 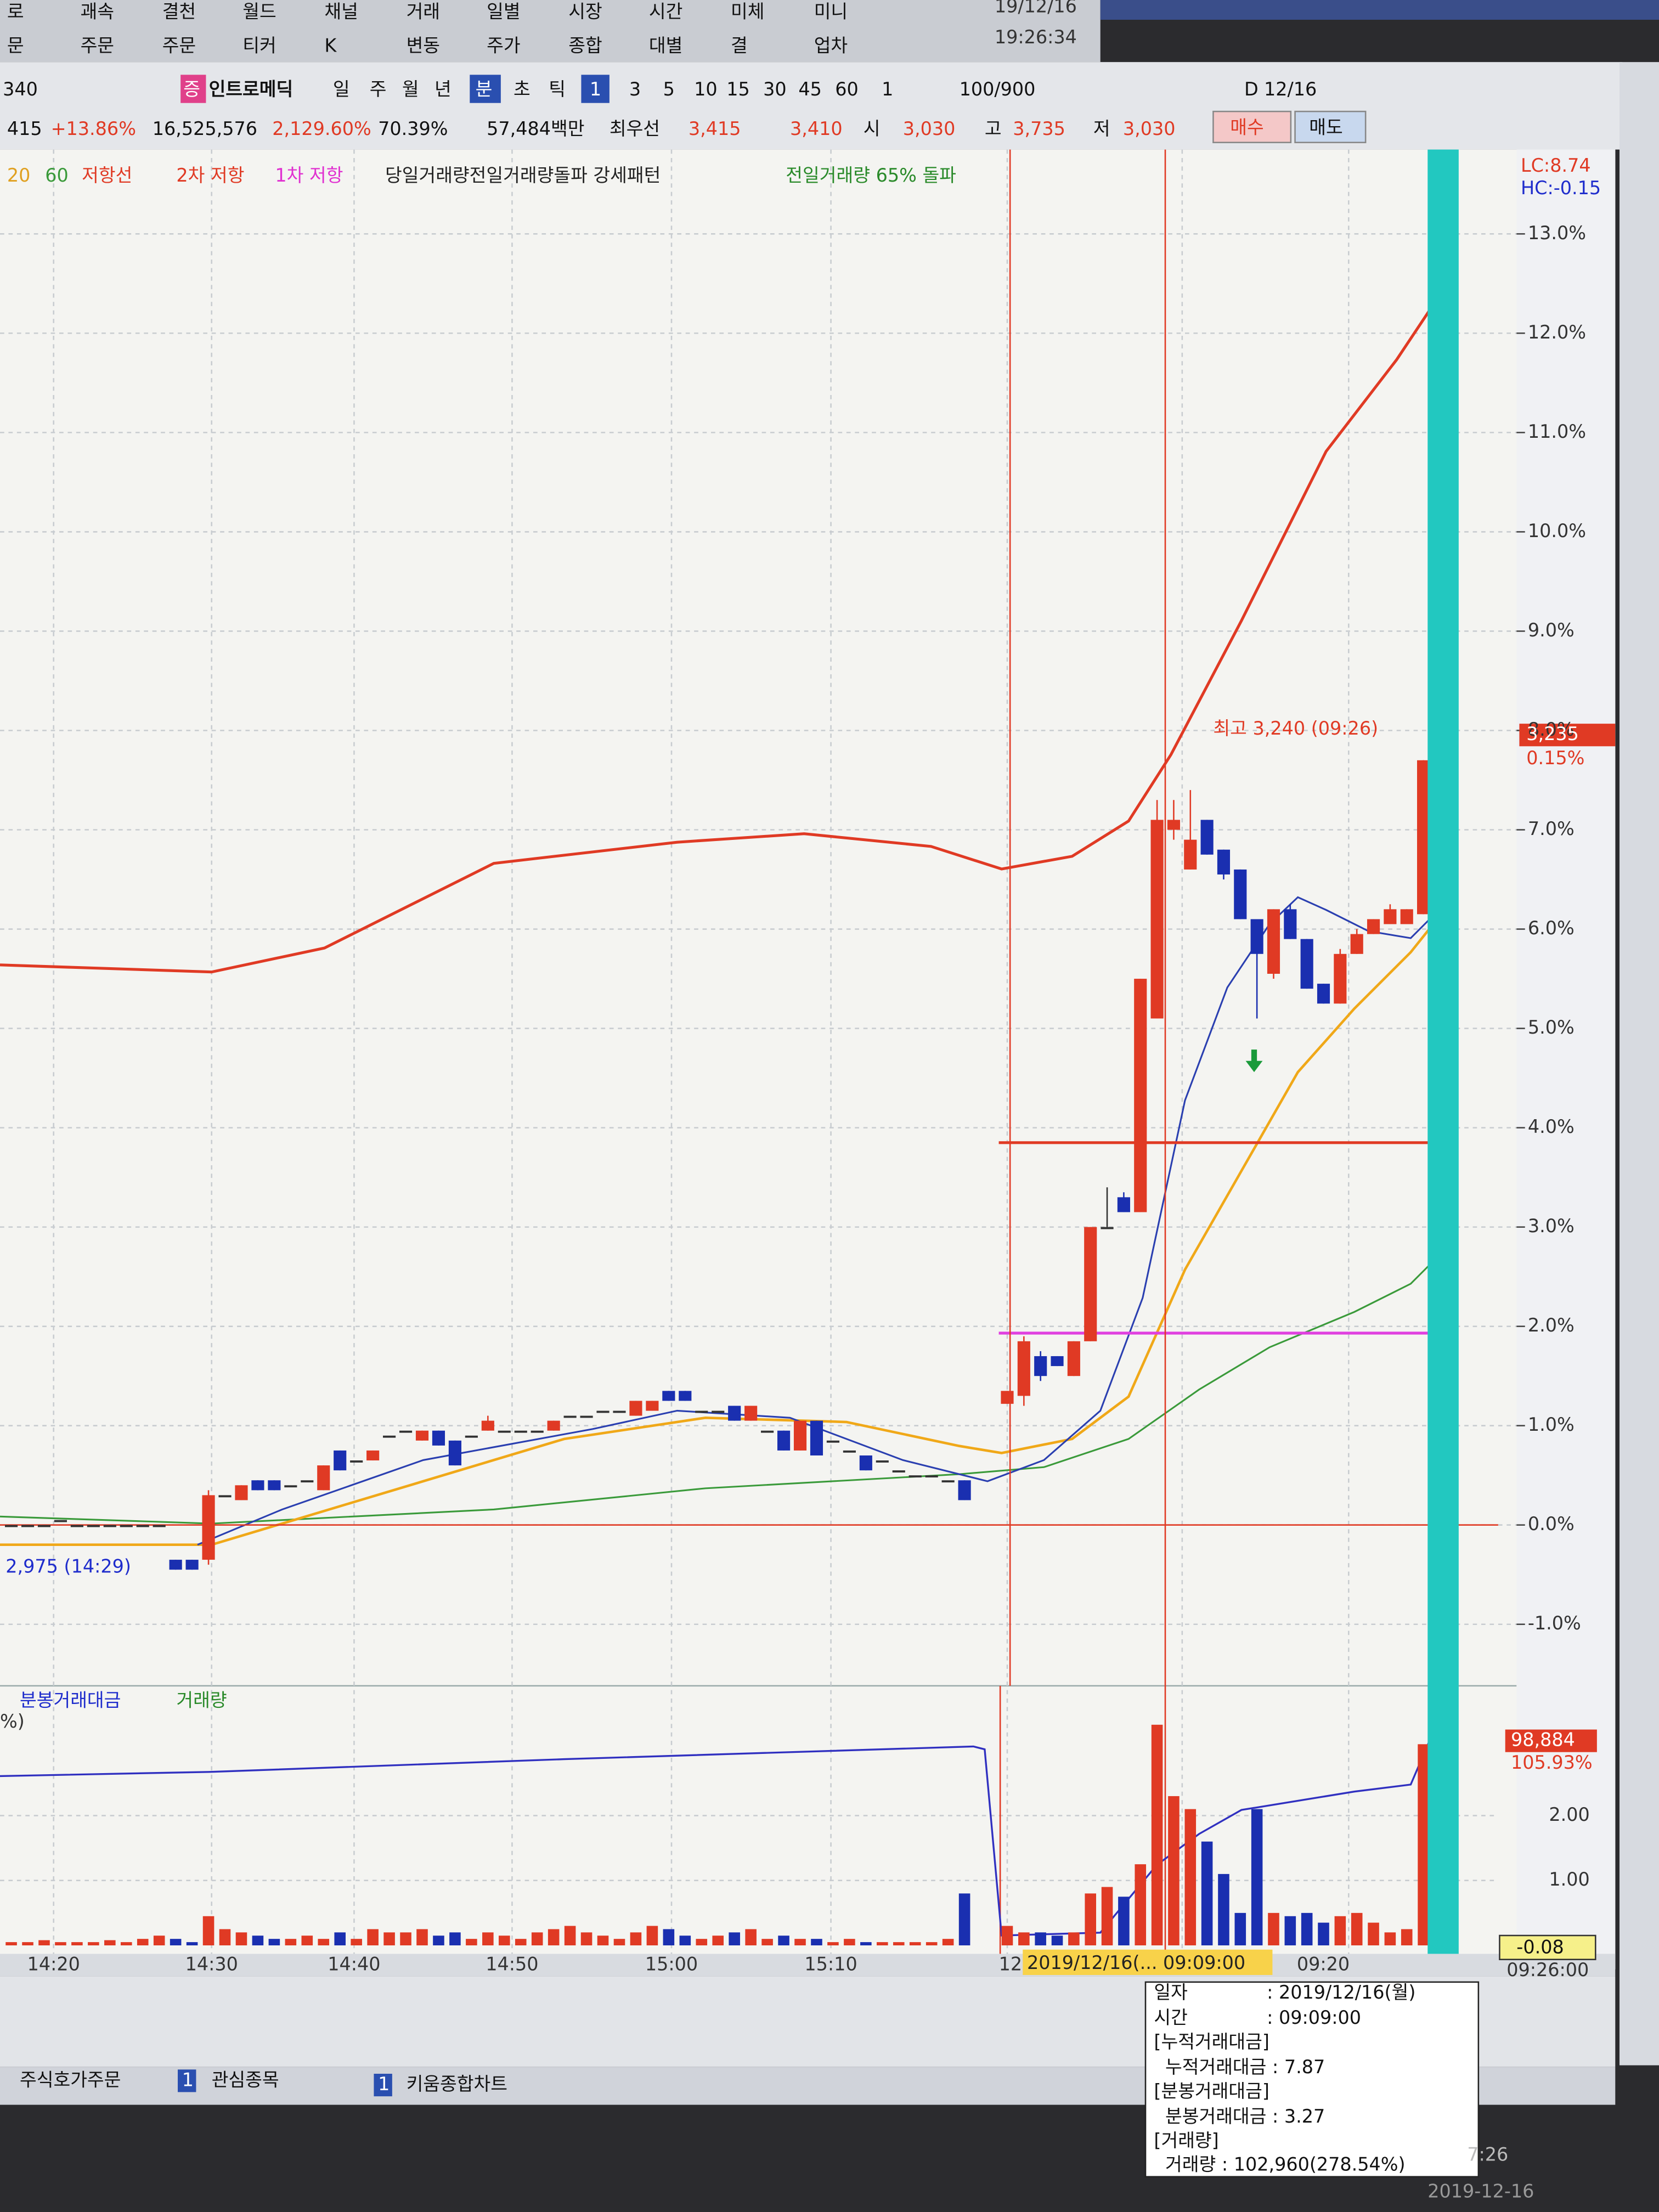 I want to click on toolbar-item: 틱, so click(x=557, y=89).